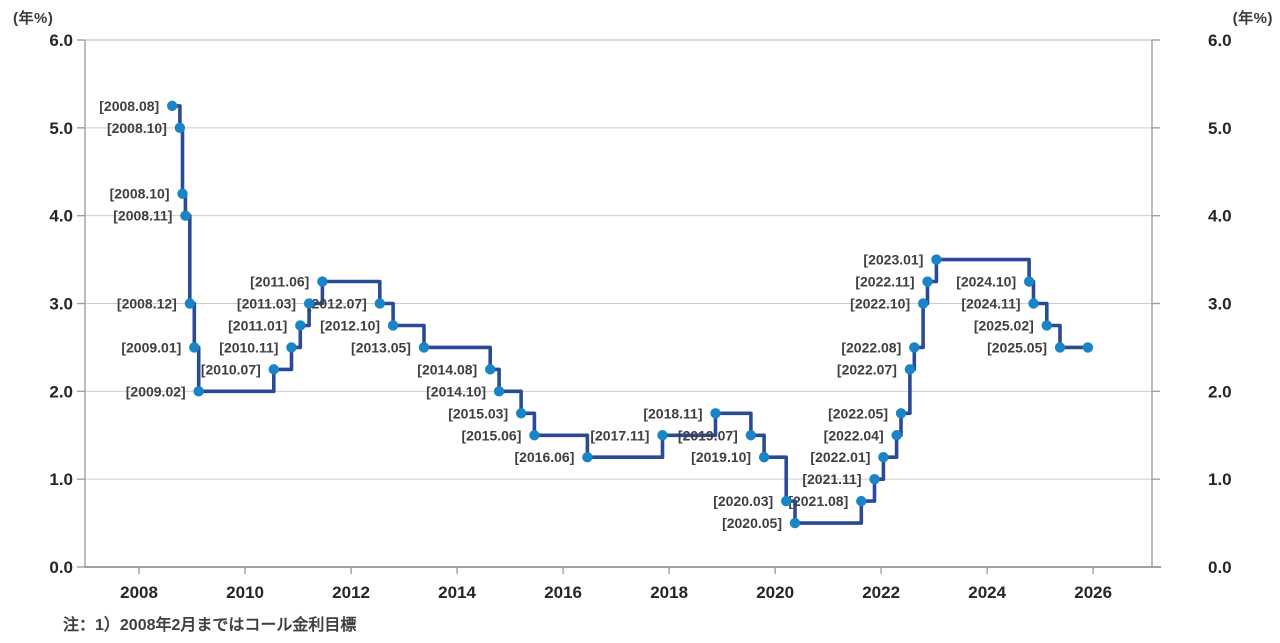 This screenshot has width=1280, height=643. I want to click on y-tick-label-right: 2.0, so click(1220, 391).